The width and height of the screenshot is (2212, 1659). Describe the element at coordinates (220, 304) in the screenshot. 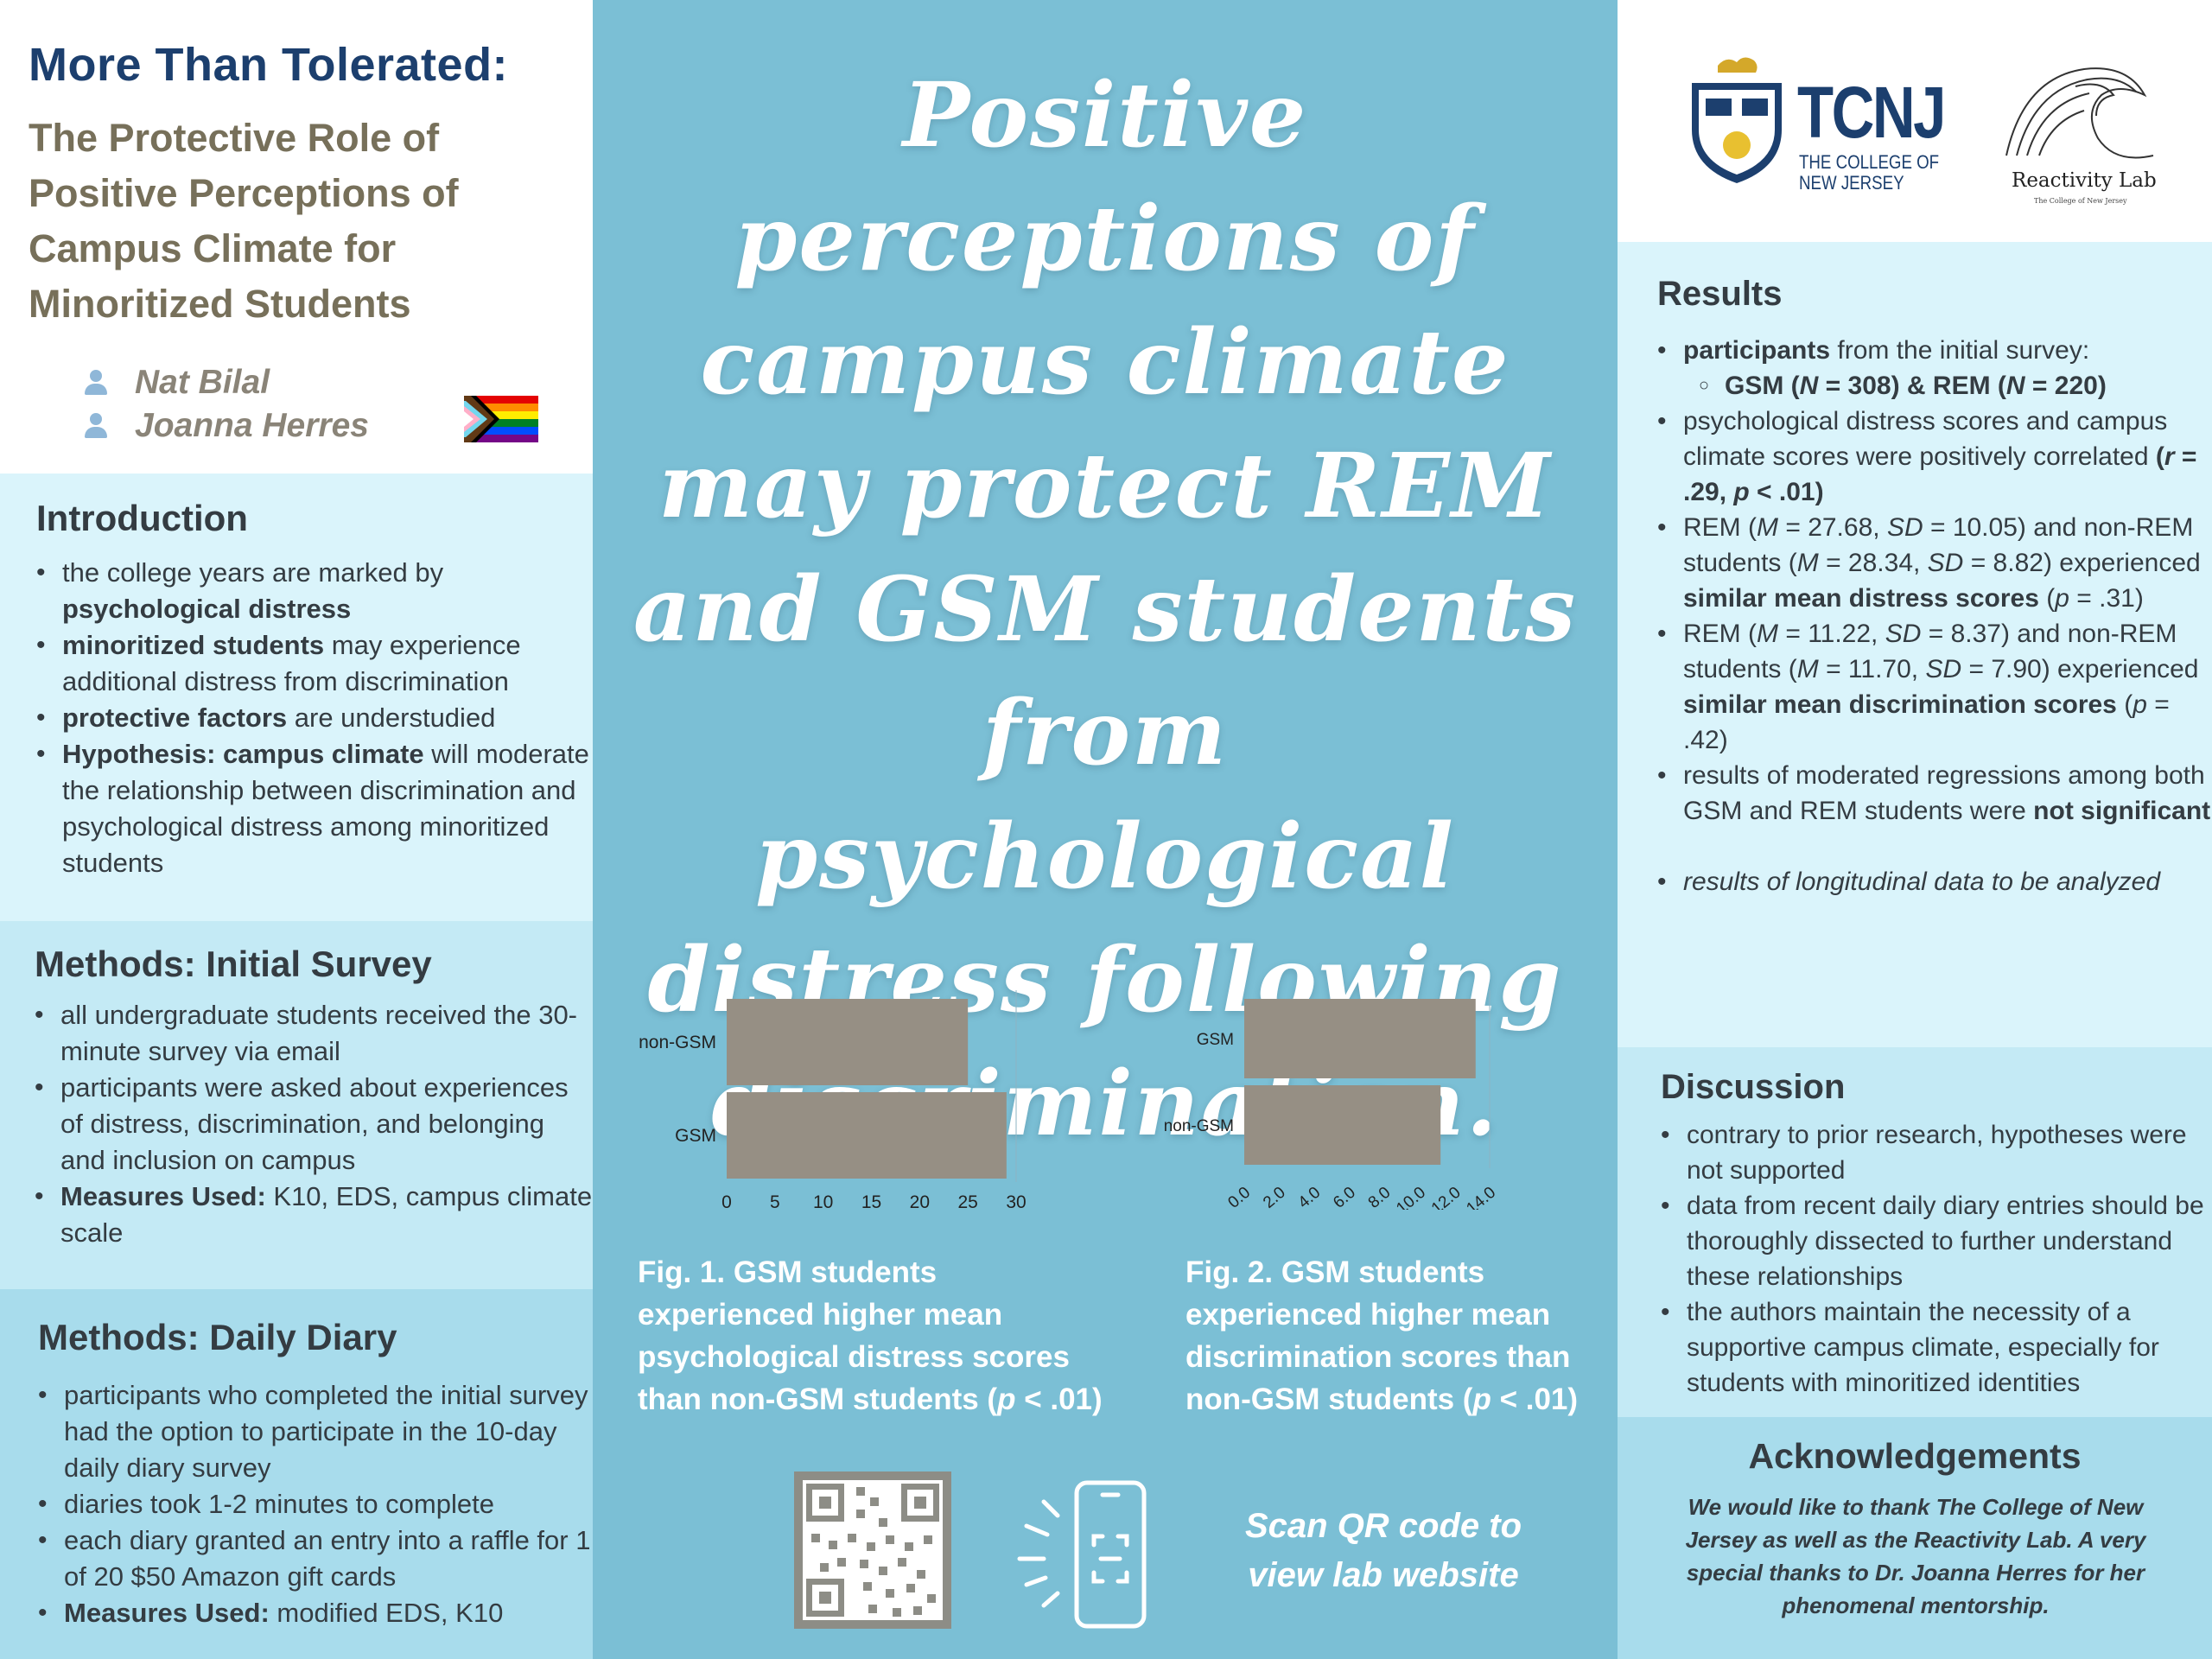

I see `subtitle-line: Minoritized Students` at that location.